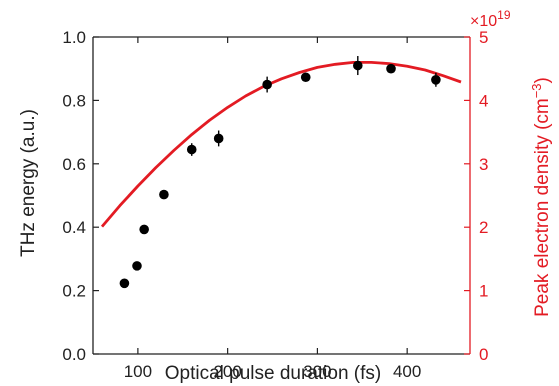 The height and width of the screenshot is (386, 559). Describe the element at coordinates (542, 207) in the screenshot. I see `y2-axis-label-main: Peak electron density (cm` at that location.